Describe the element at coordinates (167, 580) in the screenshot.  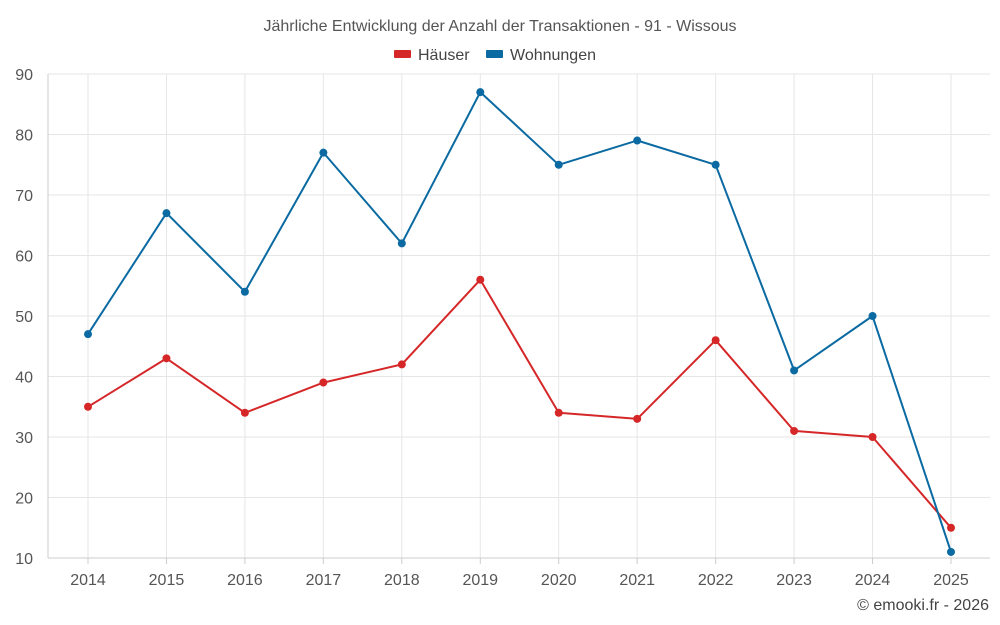
I see `x-tick-label: 2015` at that location.